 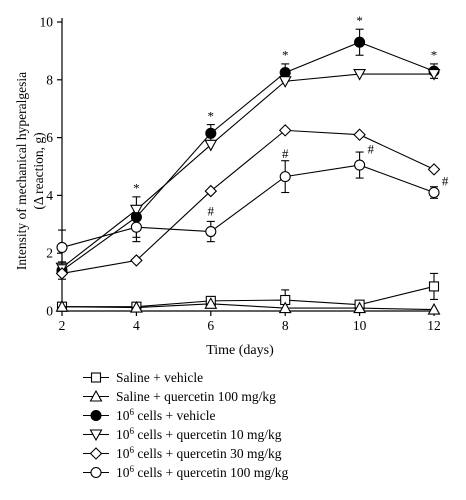 What do you see at coordinates (240, 350) in the screenshot?
I see `x-axis-label: Time (days)` at bounding box center [240, 350].